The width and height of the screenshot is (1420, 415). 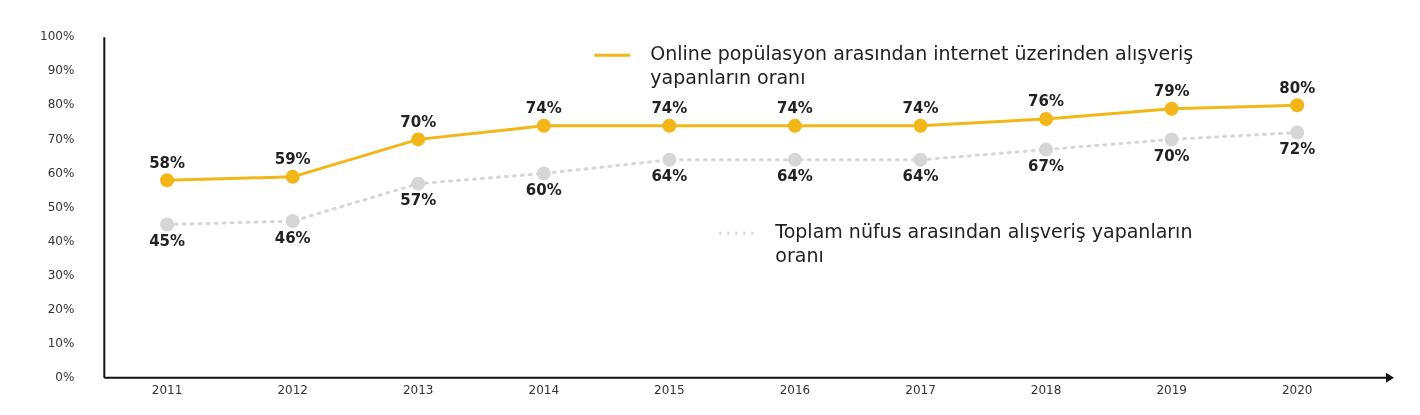 What do you see at coordinates (61, 342) in the screenshot?
I see `y-tick-label: 10%` at bounding box center [61, 342].